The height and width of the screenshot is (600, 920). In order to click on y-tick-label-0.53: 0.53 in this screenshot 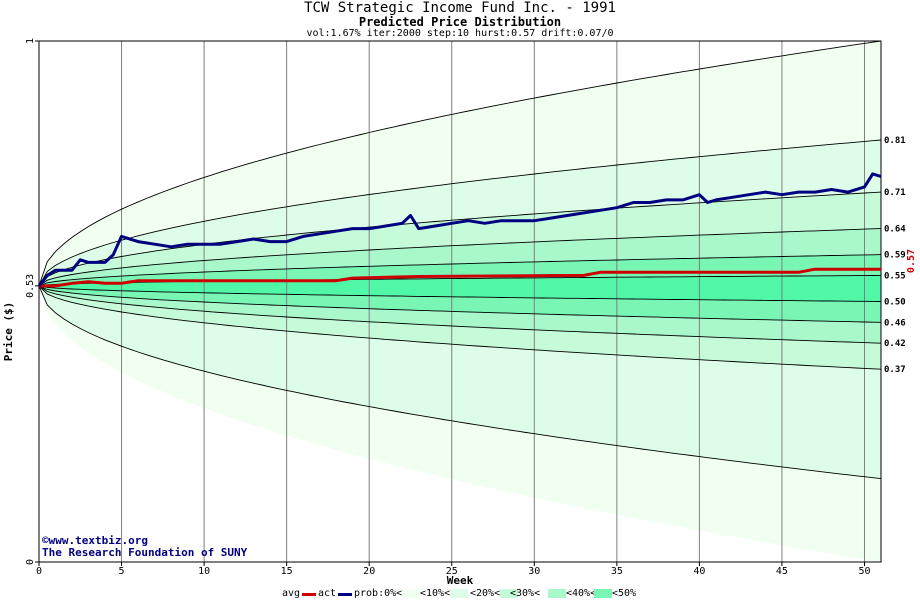, I will do `click(30, 286)`.